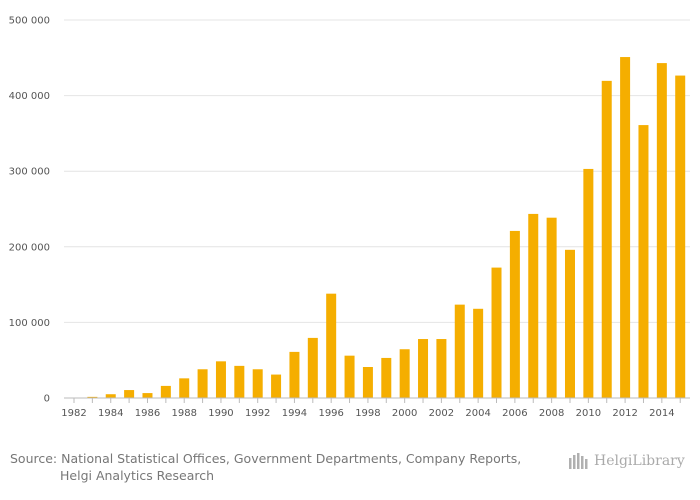  What do you see at coordinates (367, 382) in the screenshot?
I see `bar-1998` at bounding box center [367, 382].